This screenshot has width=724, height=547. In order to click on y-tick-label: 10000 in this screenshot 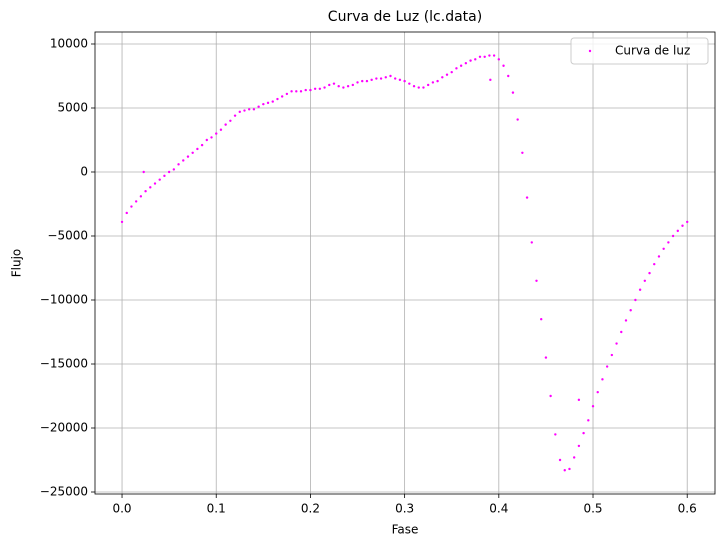, I will do `click(69, 43)`.